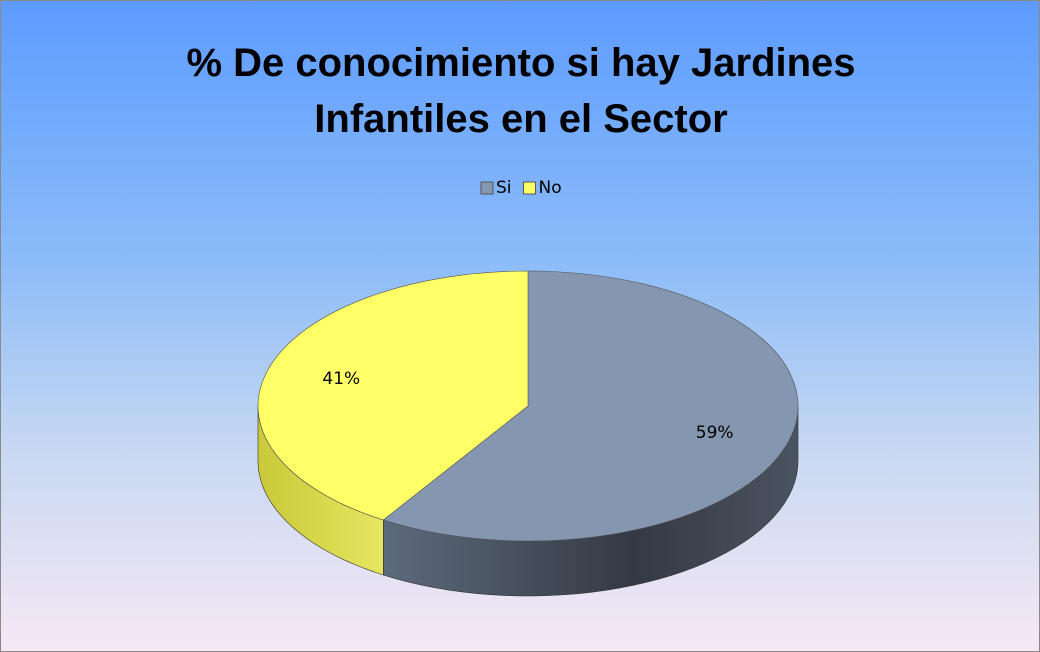 The width and height of the screenshot is (1040, 652). What do you see at coordinates (550, 188) in the screenshot?
I see `legend-label: No` at bounding box center [550, 188].